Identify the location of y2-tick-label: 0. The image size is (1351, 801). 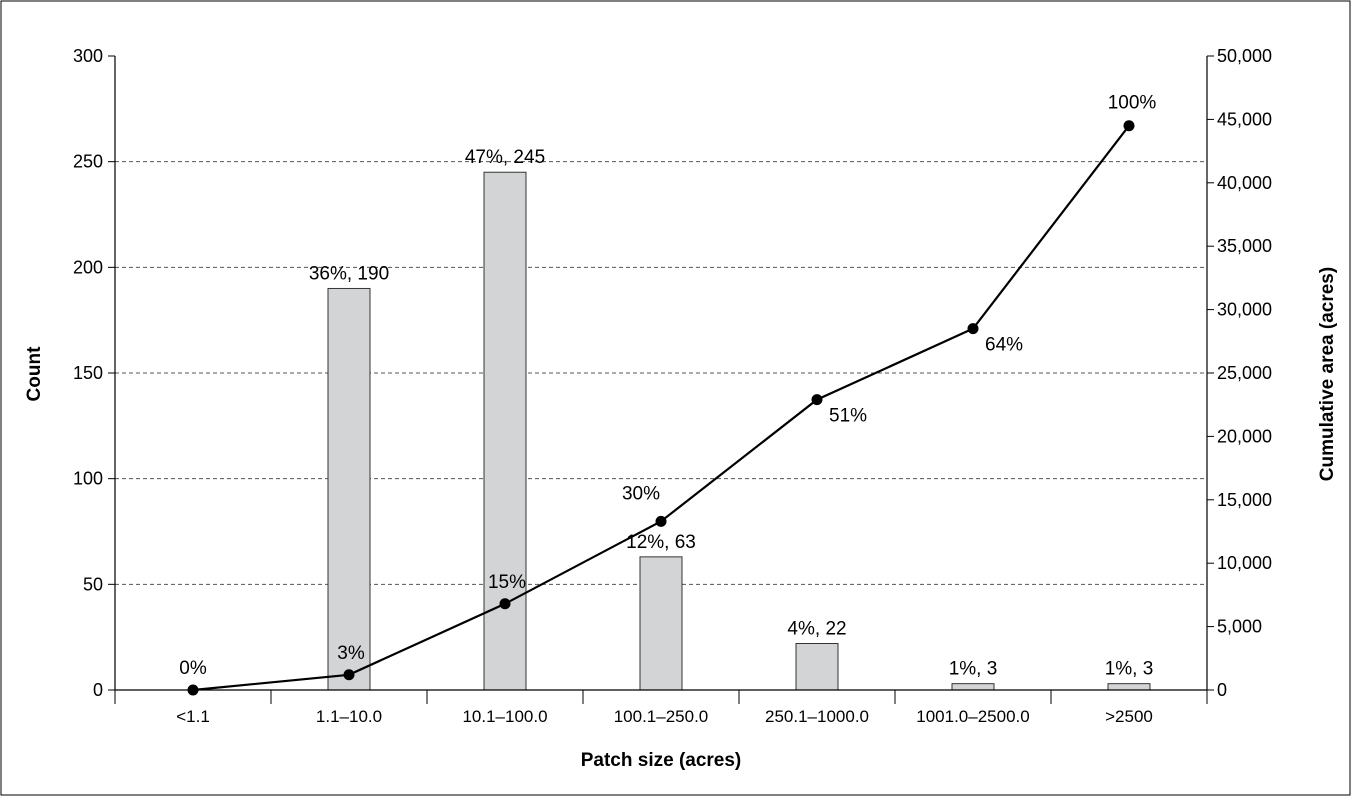
(1222, 690).